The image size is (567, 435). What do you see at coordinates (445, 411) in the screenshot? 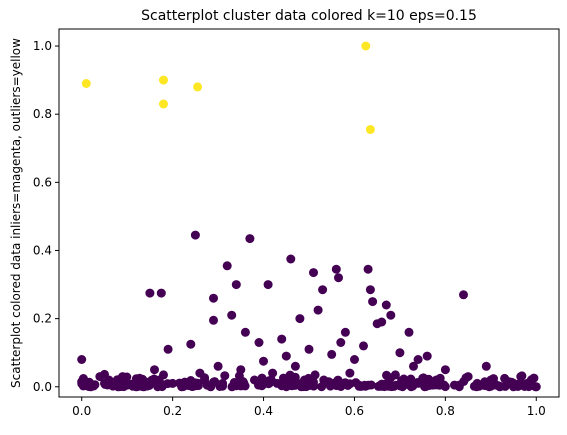
I see `x-tick-label: 0.8` at bounding box center [445, 411].